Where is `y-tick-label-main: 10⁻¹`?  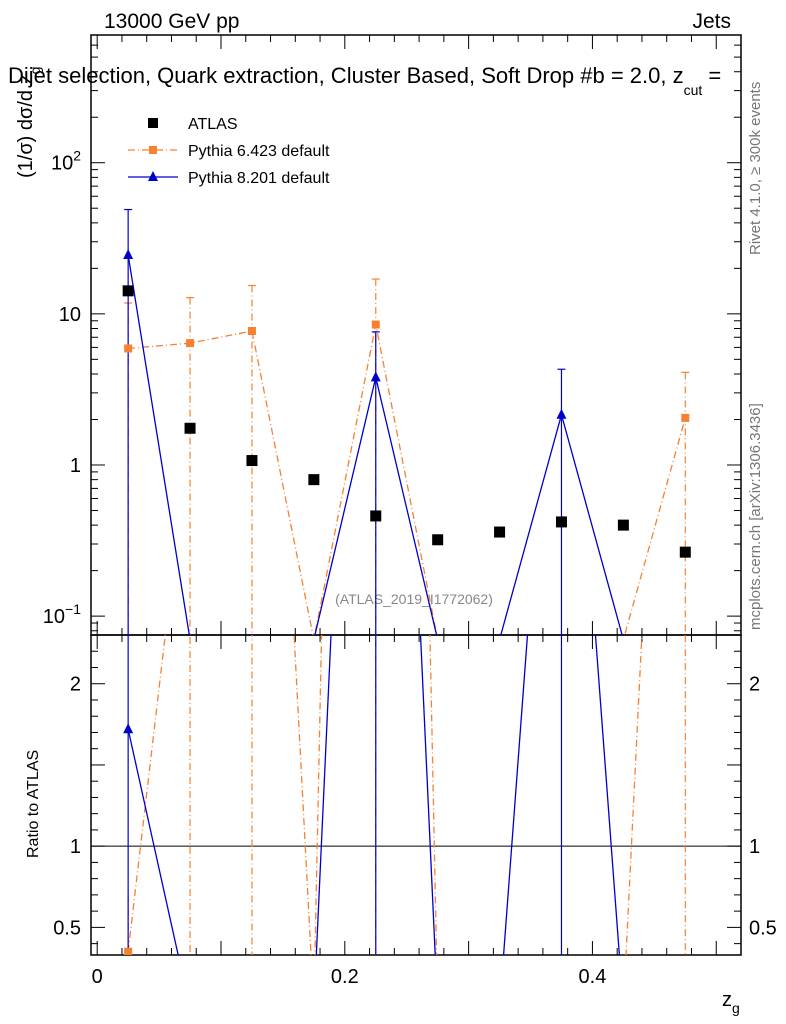 y-tick-label-main: 10⁻¹ is located at coordinates (62, 614).